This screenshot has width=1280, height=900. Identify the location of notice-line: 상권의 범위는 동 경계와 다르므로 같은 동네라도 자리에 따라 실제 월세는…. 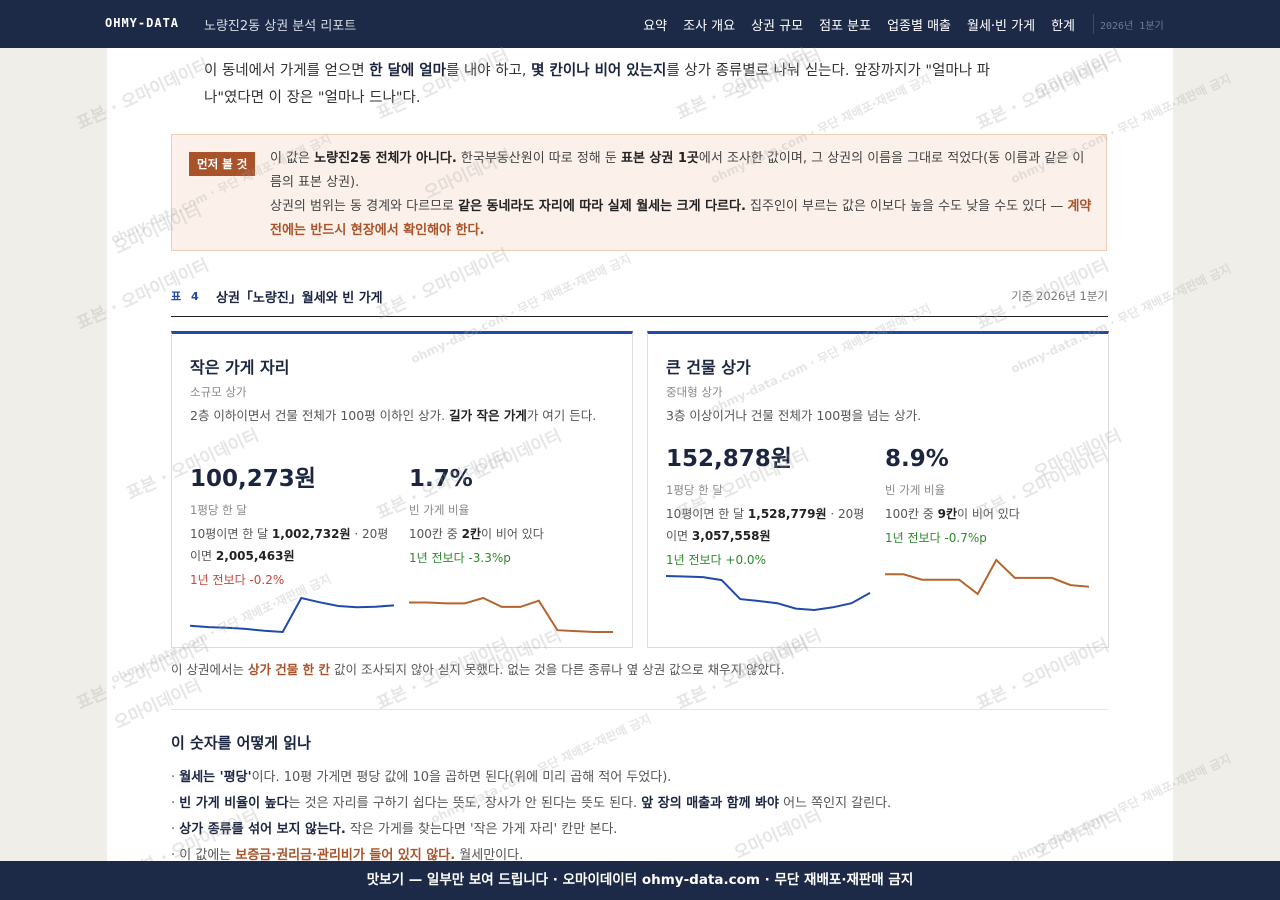
(681, 219).